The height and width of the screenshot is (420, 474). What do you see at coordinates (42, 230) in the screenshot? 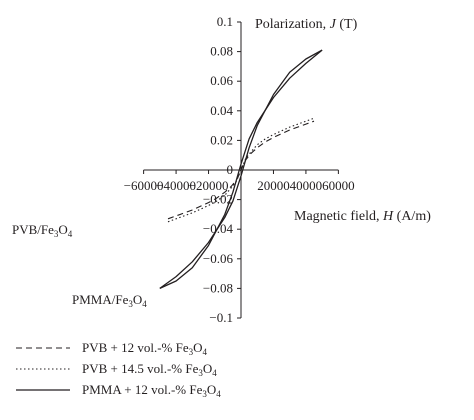
I see `annotation-pvb: PVB/Fe3O4` at bounding box center [42, 230].